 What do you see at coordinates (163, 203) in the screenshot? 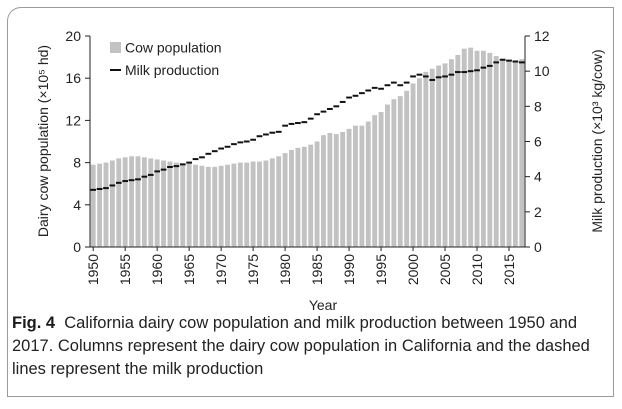
I see `bar-cow-population-1961` at bounding box center [163, 203].